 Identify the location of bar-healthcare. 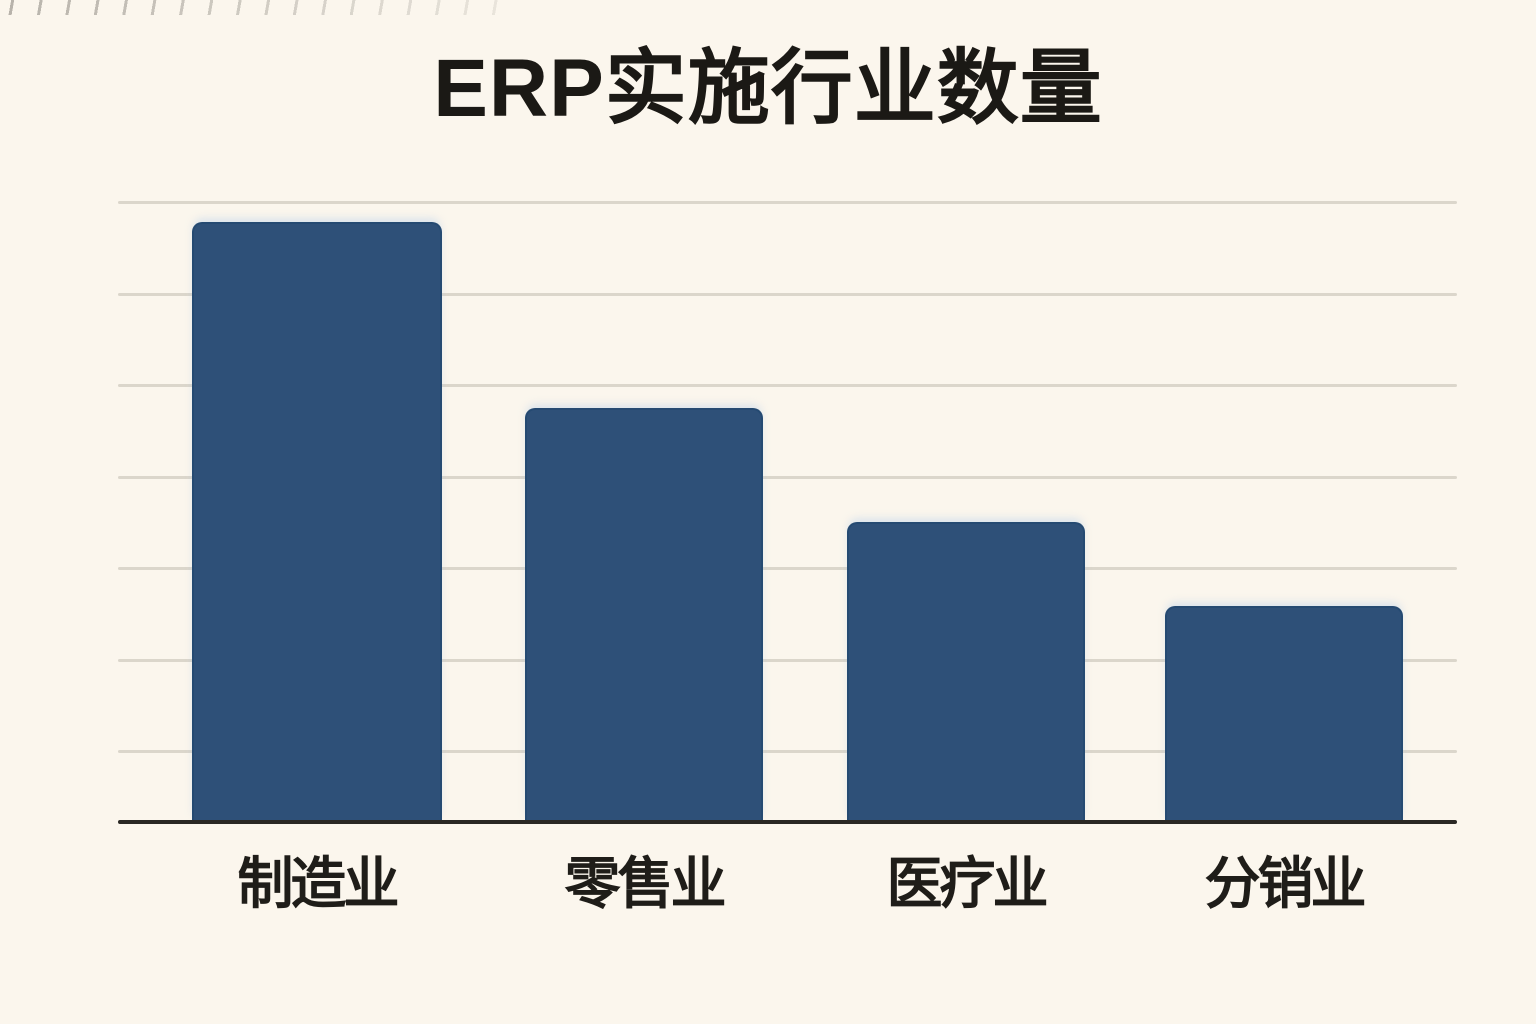
(966, 672).